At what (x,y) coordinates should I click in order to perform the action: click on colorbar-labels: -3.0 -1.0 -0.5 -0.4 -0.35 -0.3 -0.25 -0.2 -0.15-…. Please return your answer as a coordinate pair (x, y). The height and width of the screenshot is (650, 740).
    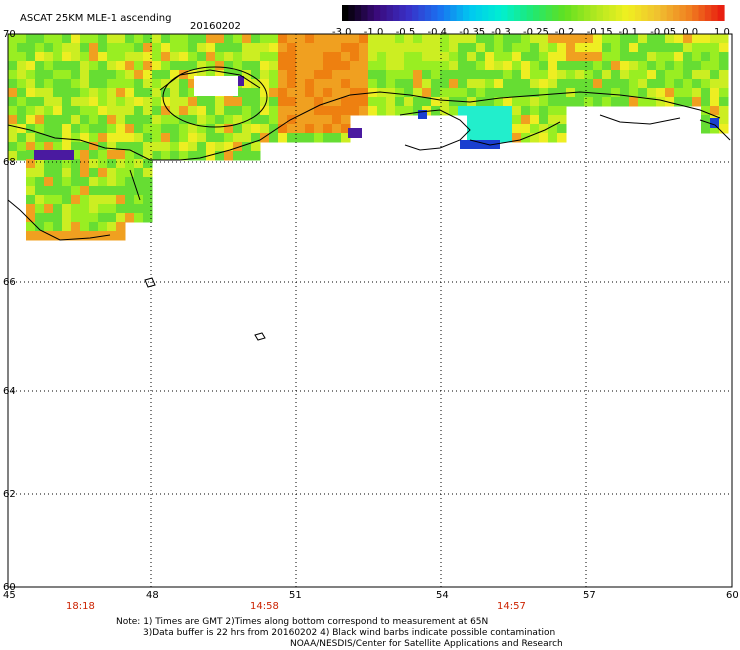
    Looking at the image, I should click on (531, 32).